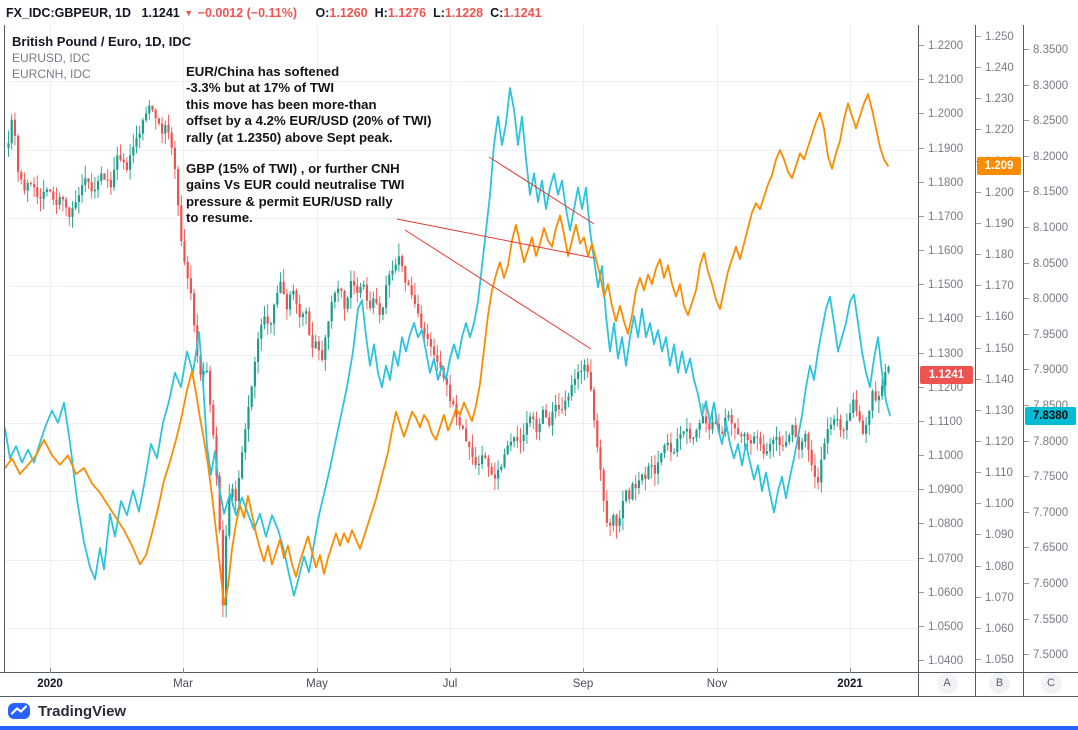  What do you see at coordinates (717, 684) in the screenshot?
I see `time-label-nov: Nov` at bounding box center [717, 684].